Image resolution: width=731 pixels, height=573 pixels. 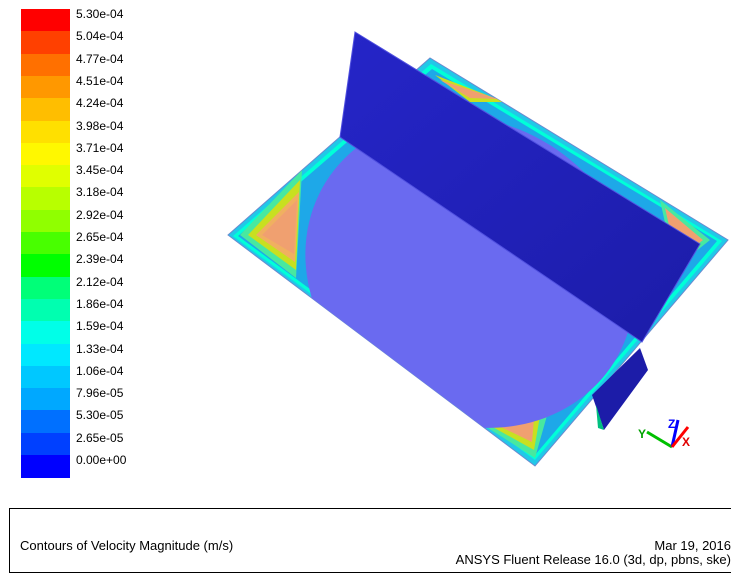 What do you see at coordinates (100, 259) in the screenshot?
I see `legend-label: 2.39e-04` at bounding box center [100, 259].